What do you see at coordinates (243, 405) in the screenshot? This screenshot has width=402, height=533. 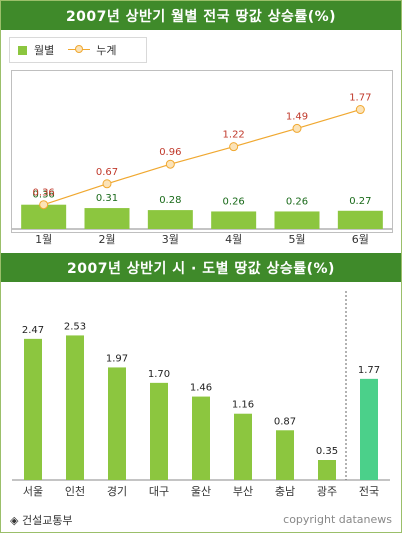 I see `chart2-bar-value-6: 1.16` at bounding box center [243, 405].